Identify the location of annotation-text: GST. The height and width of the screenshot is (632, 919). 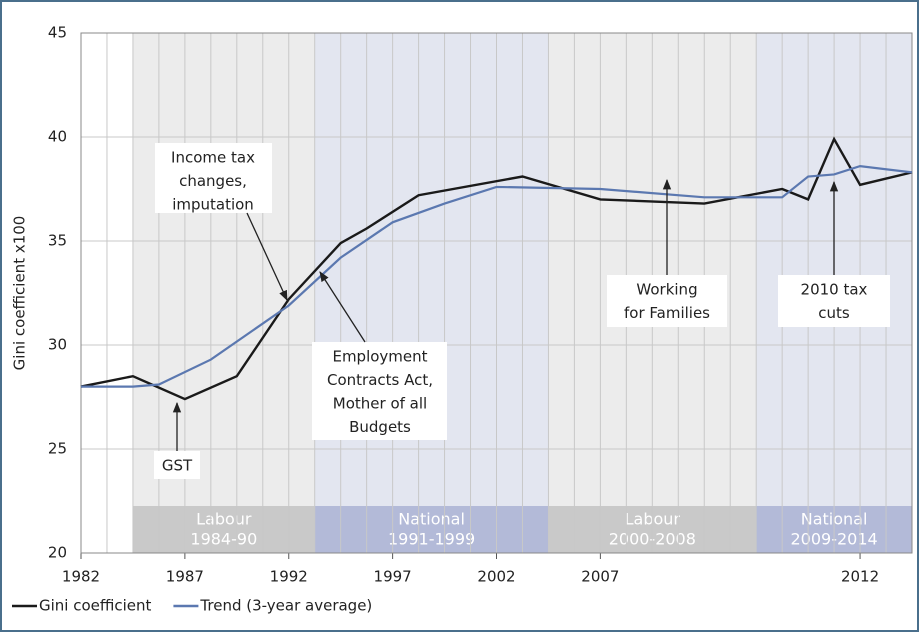
(177, 466).